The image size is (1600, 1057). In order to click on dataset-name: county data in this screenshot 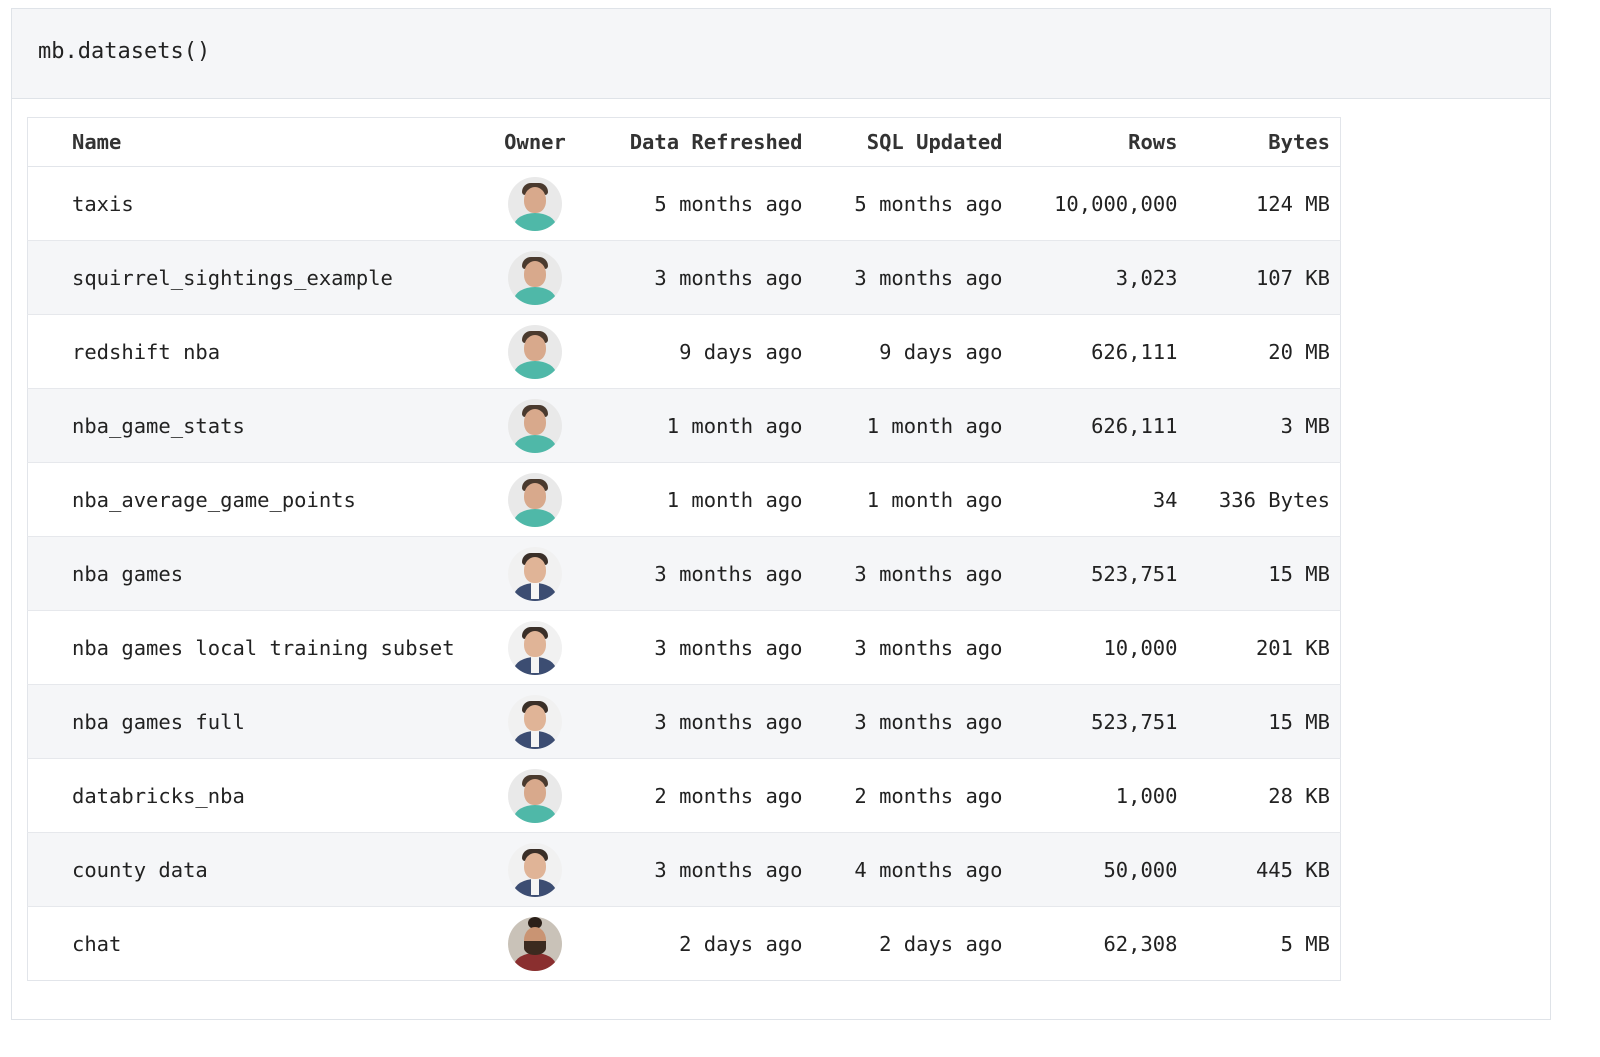, I will do `click(255, 869)`.